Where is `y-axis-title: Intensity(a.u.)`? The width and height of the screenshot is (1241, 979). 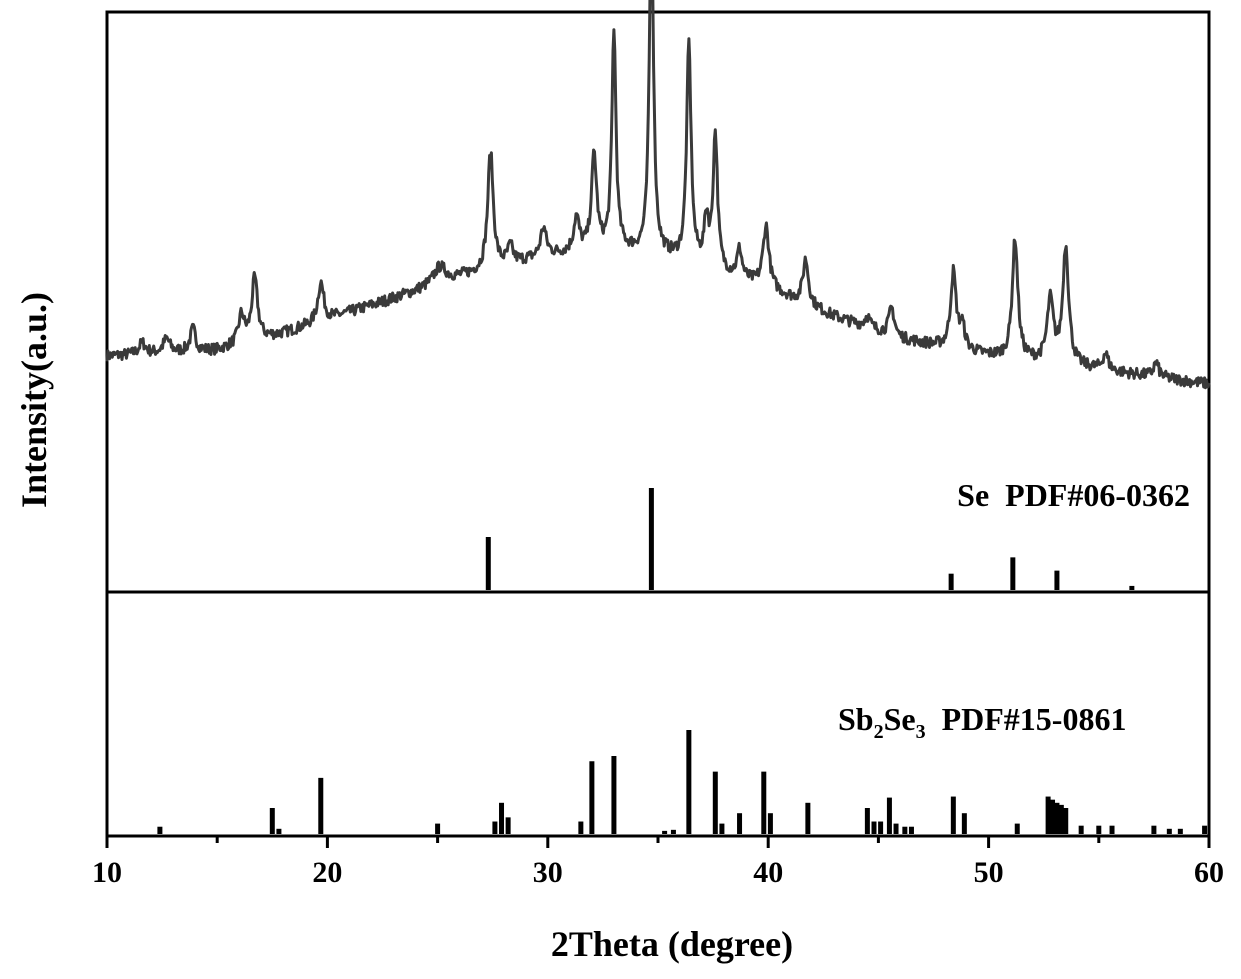
y-axis-title: Intensity(a.u.) is located at coordinates (34, 400).